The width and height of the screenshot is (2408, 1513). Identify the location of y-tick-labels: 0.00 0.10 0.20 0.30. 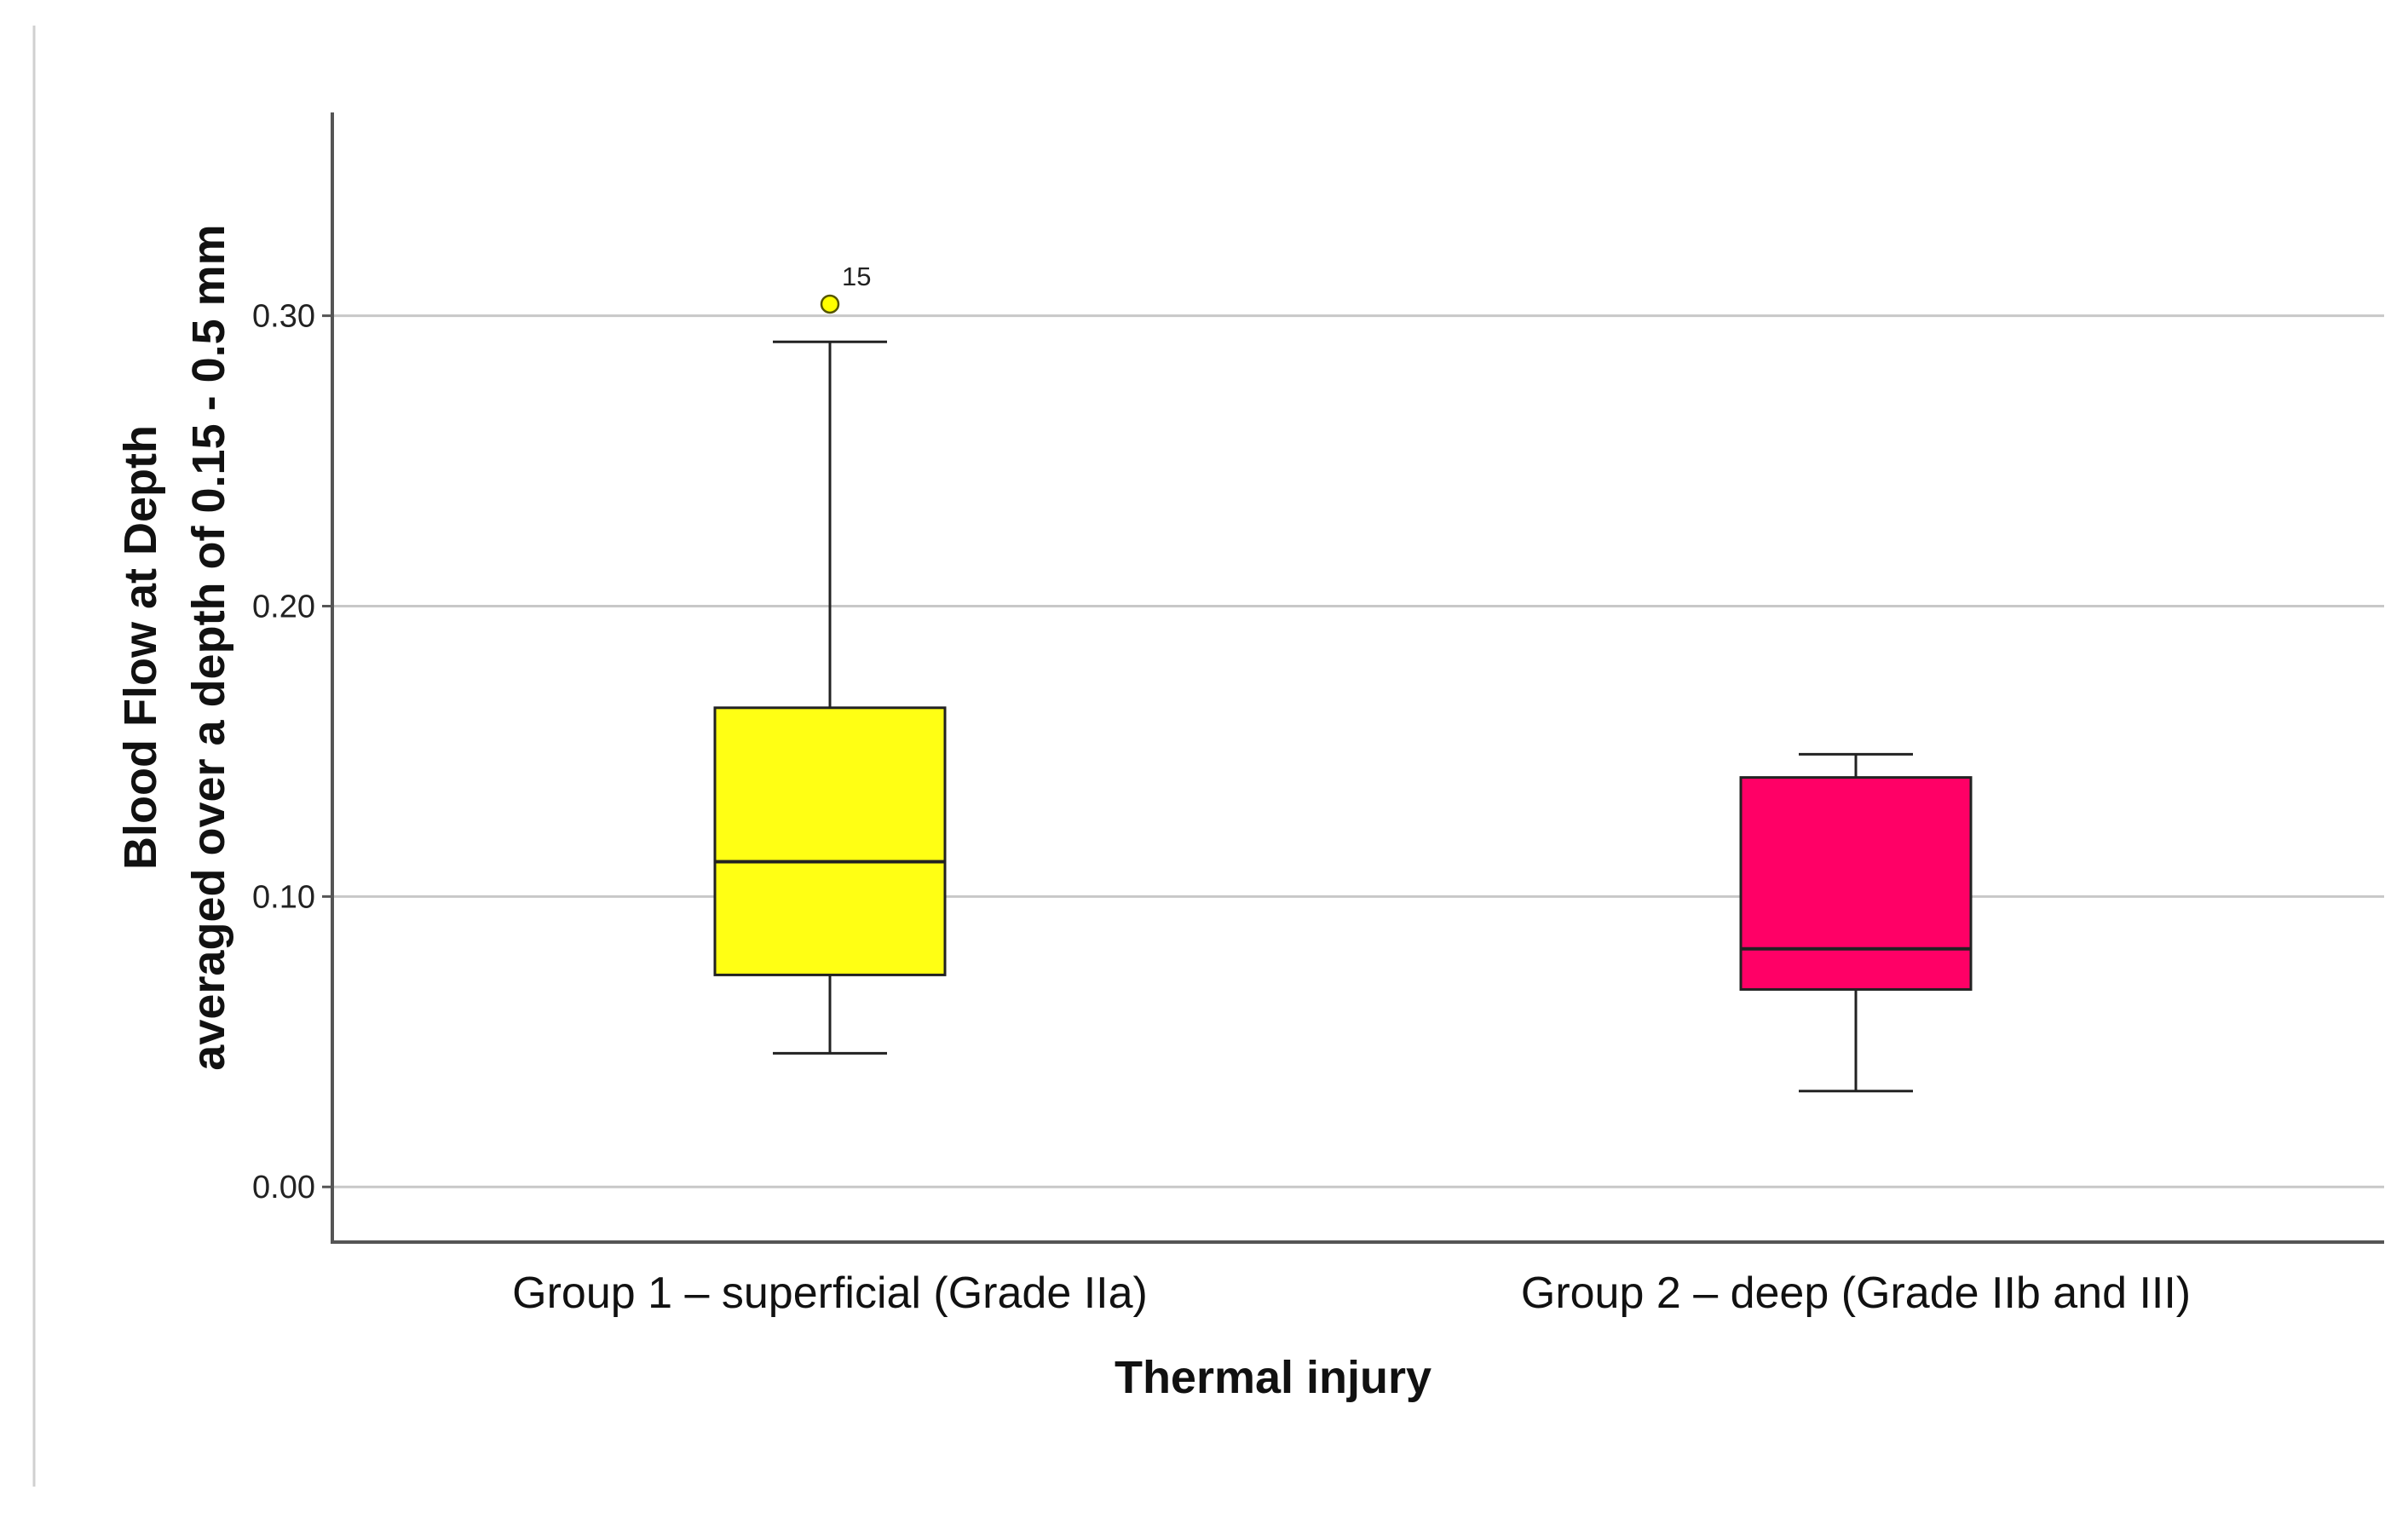
(292, 752).